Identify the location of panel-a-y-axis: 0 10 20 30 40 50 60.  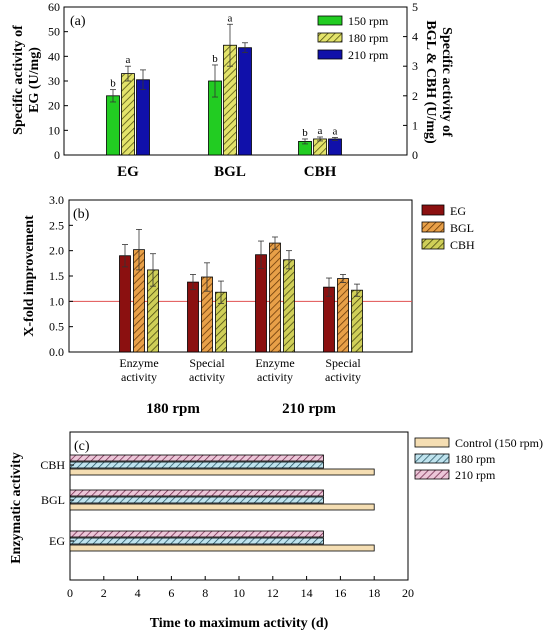
(58, 81).